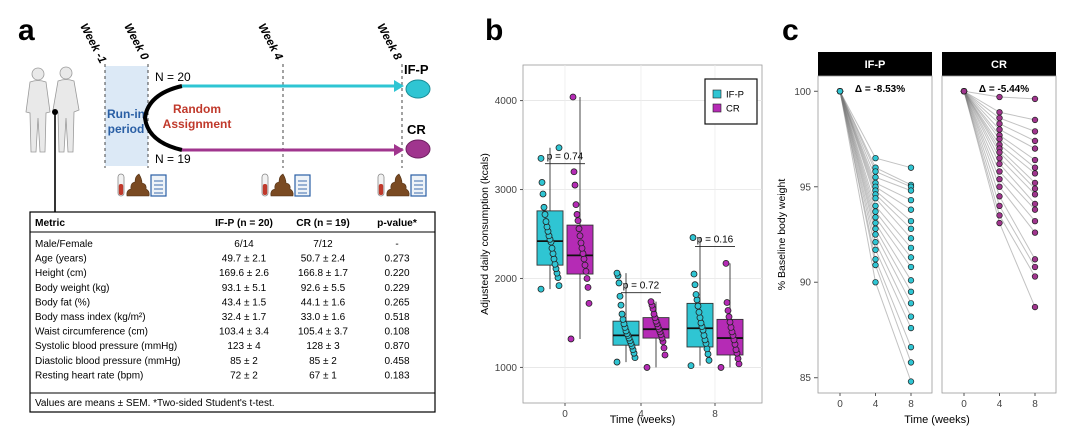 The height and width of the screenshot is (429, 1080). I want to click on table-cell: 67 ± 1, so click(323, 375).